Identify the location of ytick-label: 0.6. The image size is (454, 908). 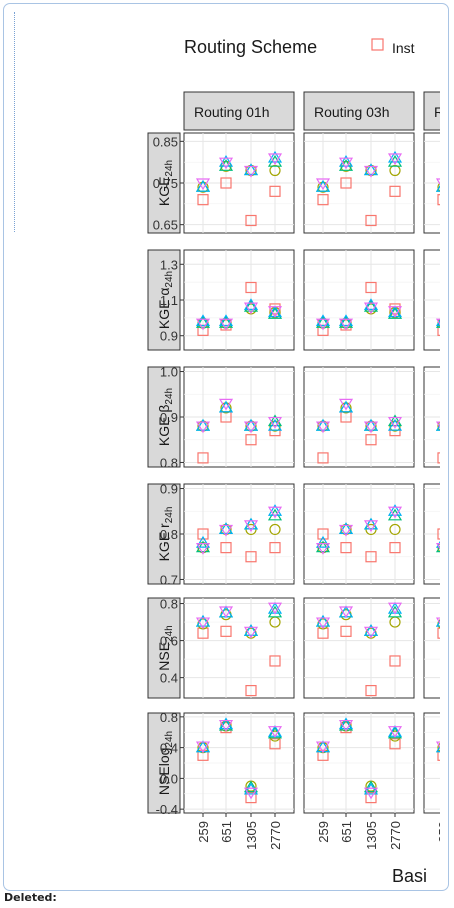
(169, 641).